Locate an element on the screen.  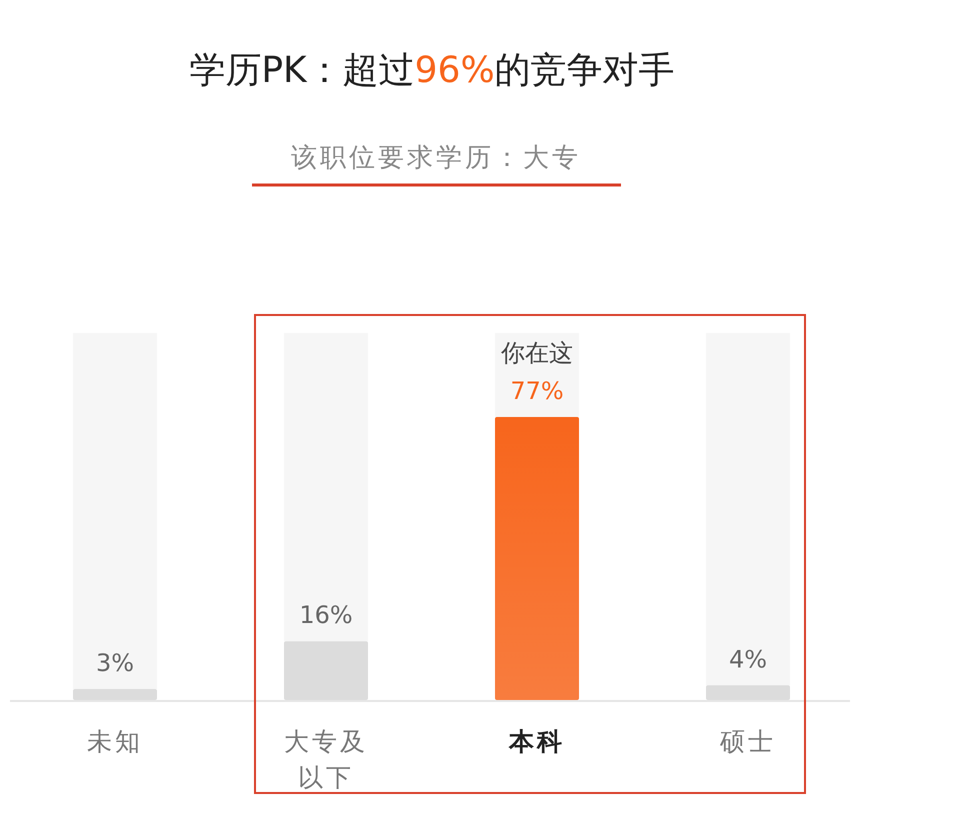
x-tick-label: 本科 is located at coordinates (537, 741).